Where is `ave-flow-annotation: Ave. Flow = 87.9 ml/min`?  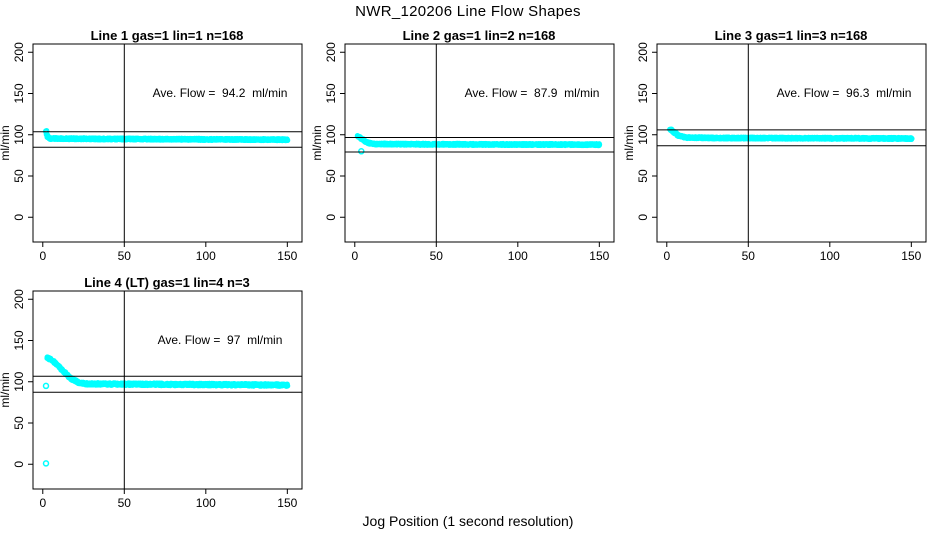 ave-flow-annotation: Ave. Flow = 87.9 ml/min is located at coordinates (532, 93).